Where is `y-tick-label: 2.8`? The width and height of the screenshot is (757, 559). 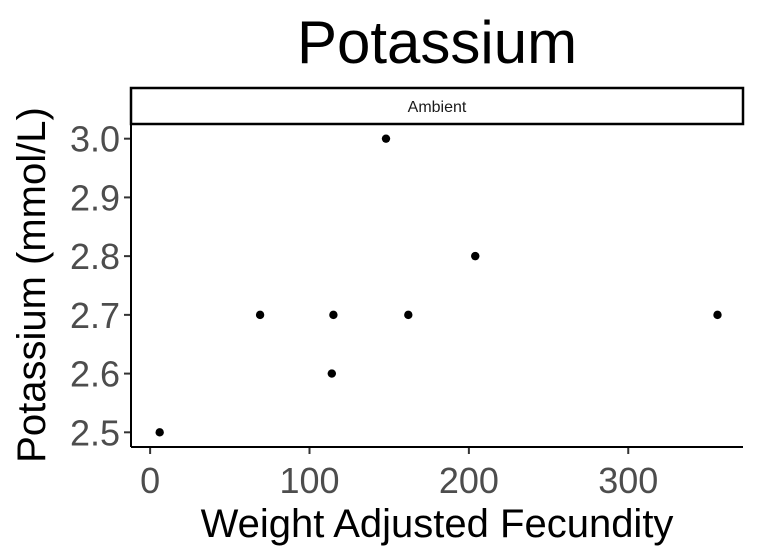
y-tick-label: 2.8 is located at coordinates (95, 256).